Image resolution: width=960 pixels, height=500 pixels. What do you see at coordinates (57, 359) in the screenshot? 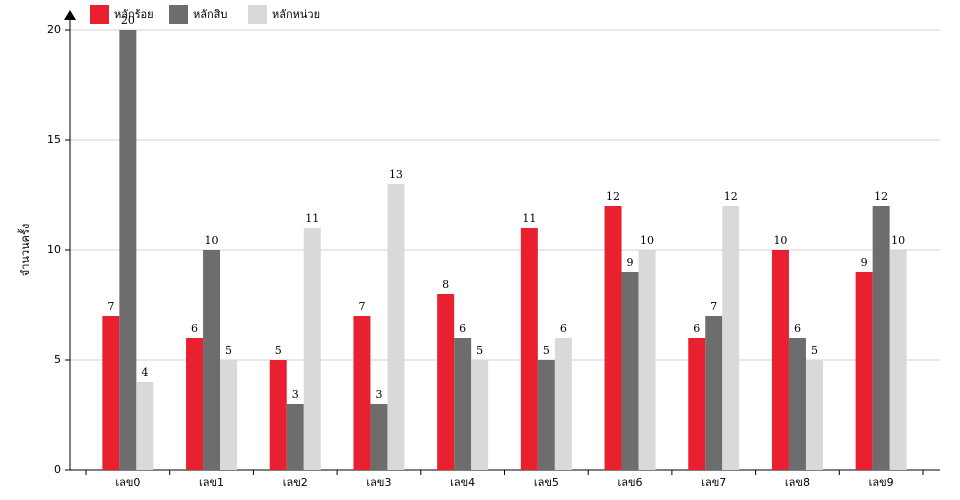
I see `y-tick-label: 5` at bounding box center [57, 359].